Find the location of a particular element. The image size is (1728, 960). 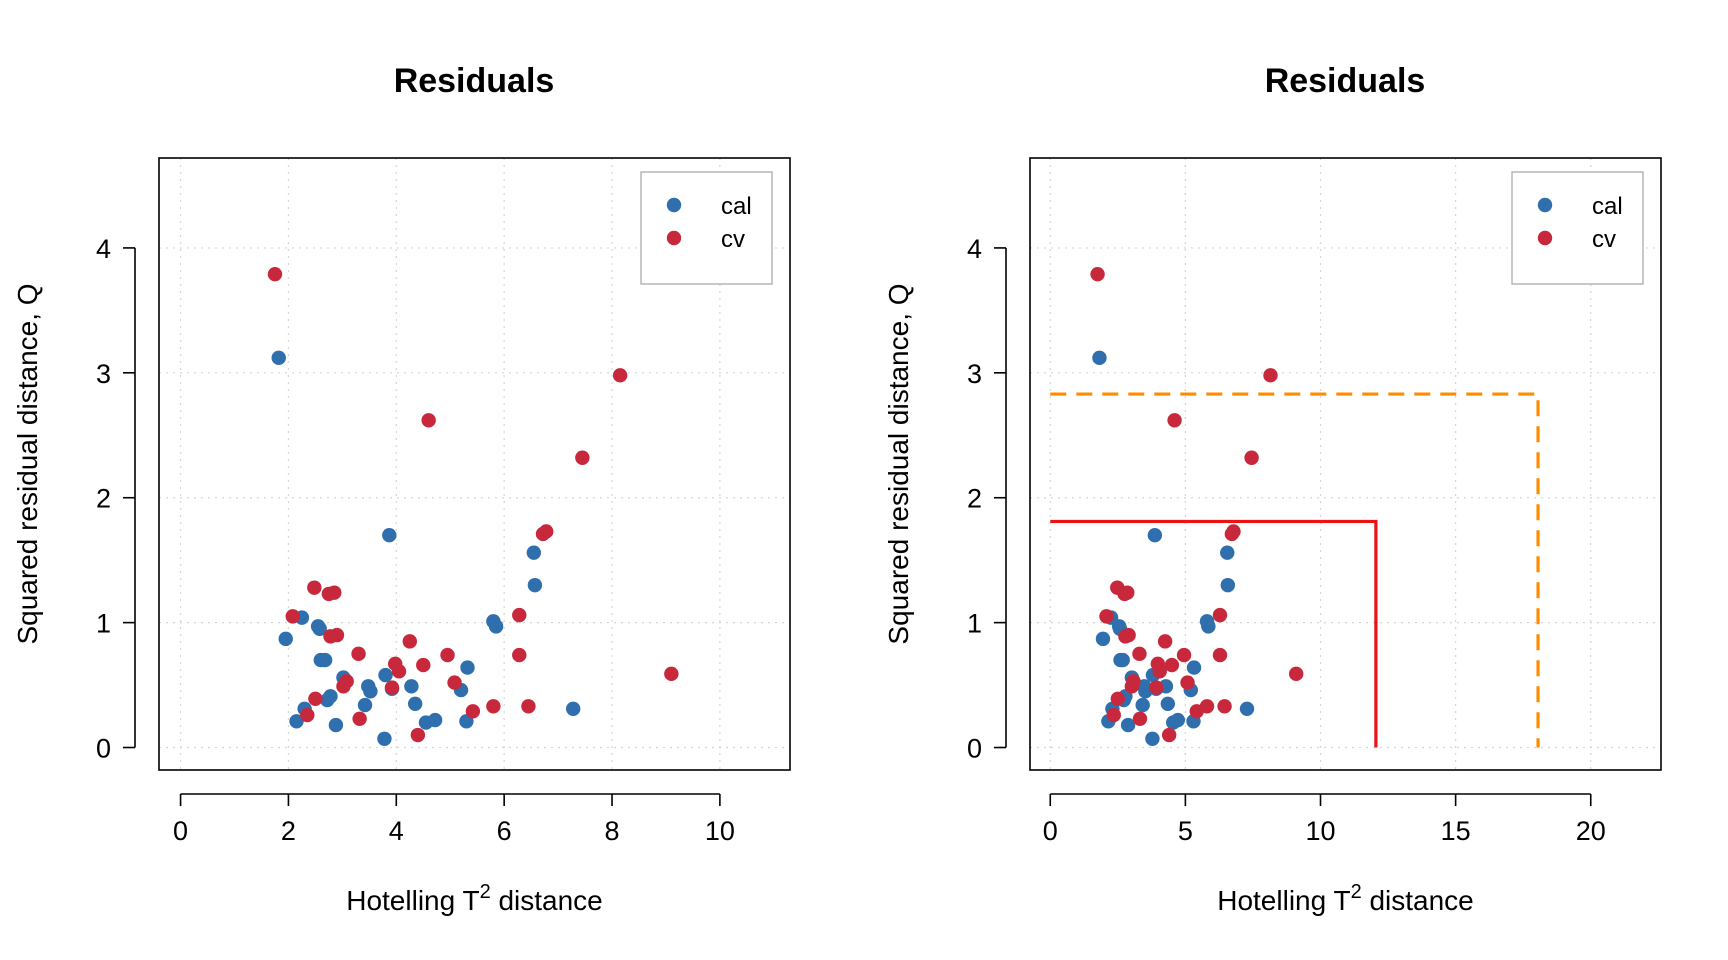

y-tick-label: 3 is located at coordinates (974, 374).